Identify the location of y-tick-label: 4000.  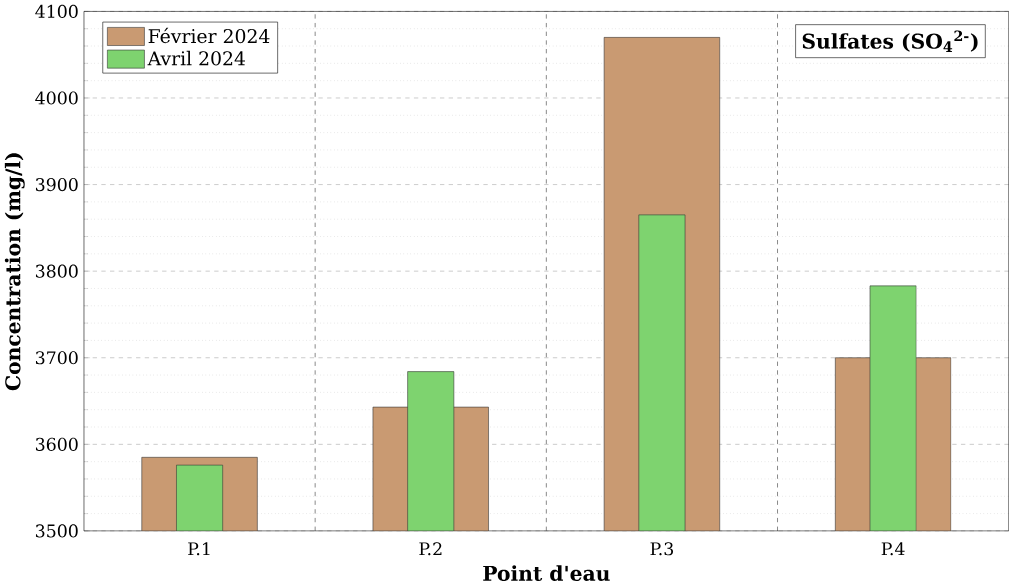
(56, 98).